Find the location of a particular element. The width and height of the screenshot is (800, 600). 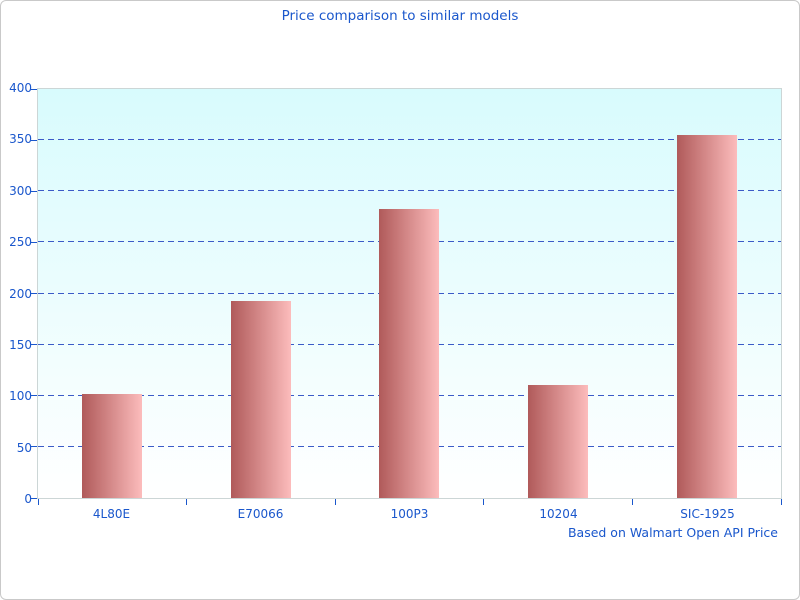

chart-caption: Based on Walmart Open API Price is located at coordinates (672, 532).